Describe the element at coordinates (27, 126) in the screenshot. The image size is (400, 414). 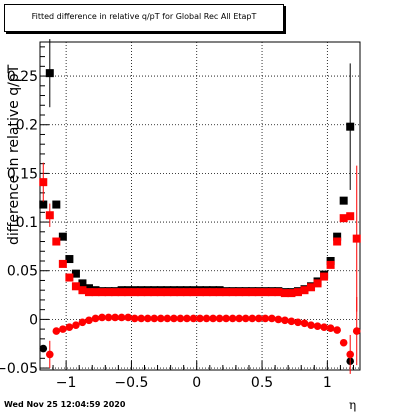
I see `y-tick-label: 0.2` at that location.